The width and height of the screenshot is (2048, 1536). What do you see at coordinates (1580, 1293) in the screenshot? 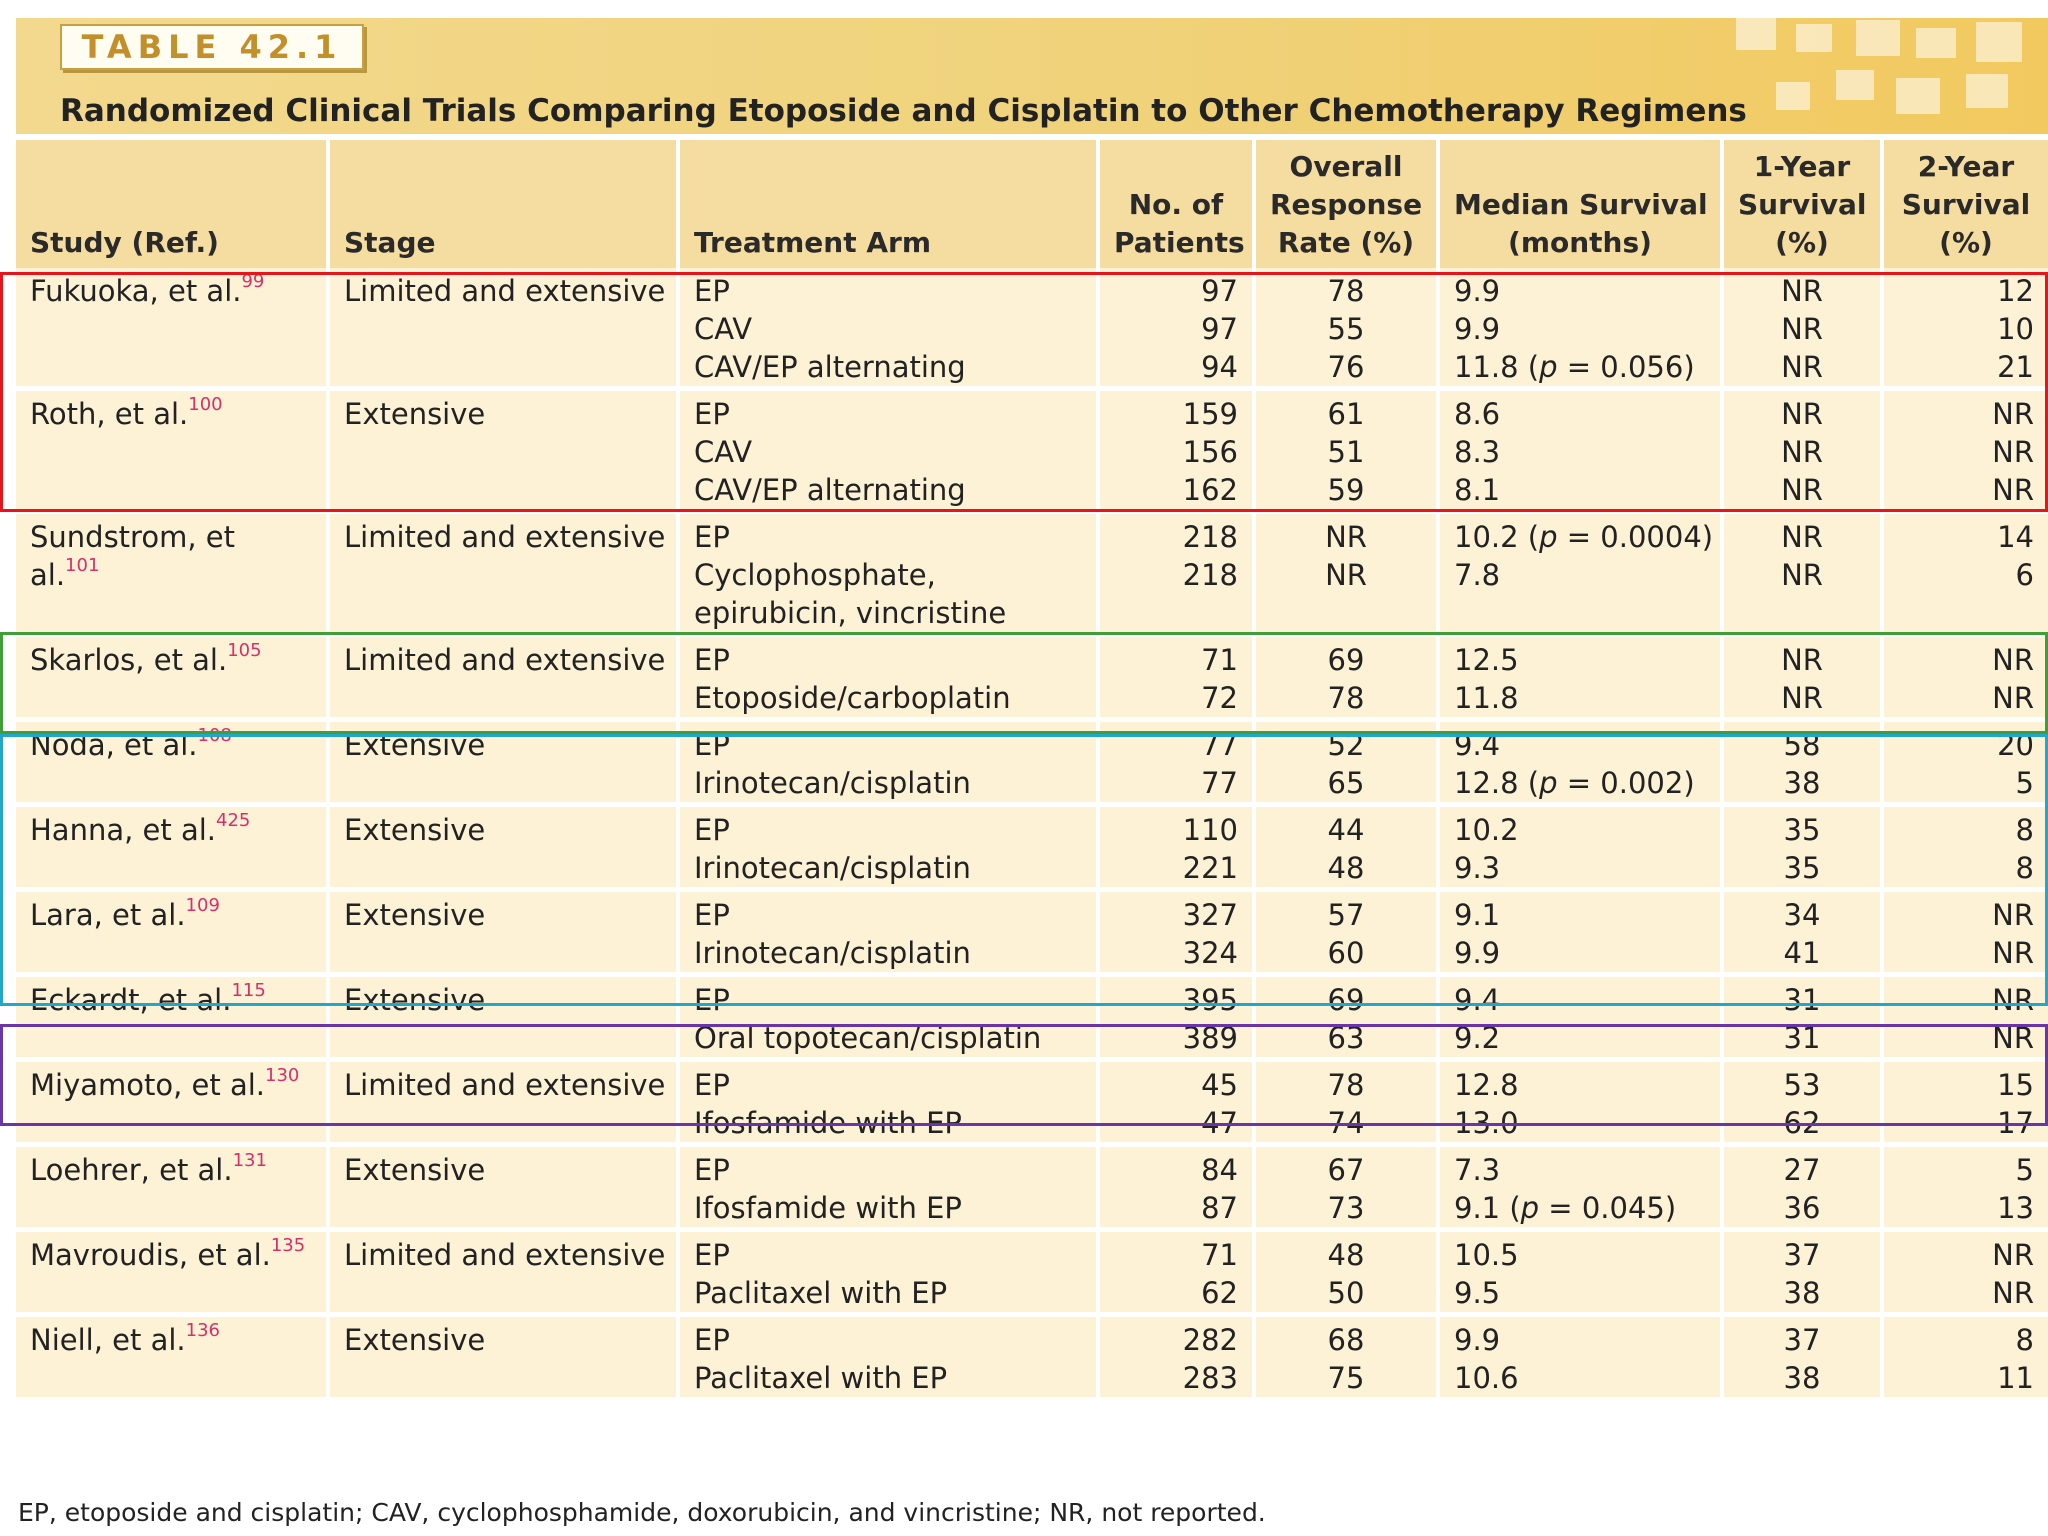
I see `median-survival: 9.5` at bounding box center [1580, 1293].